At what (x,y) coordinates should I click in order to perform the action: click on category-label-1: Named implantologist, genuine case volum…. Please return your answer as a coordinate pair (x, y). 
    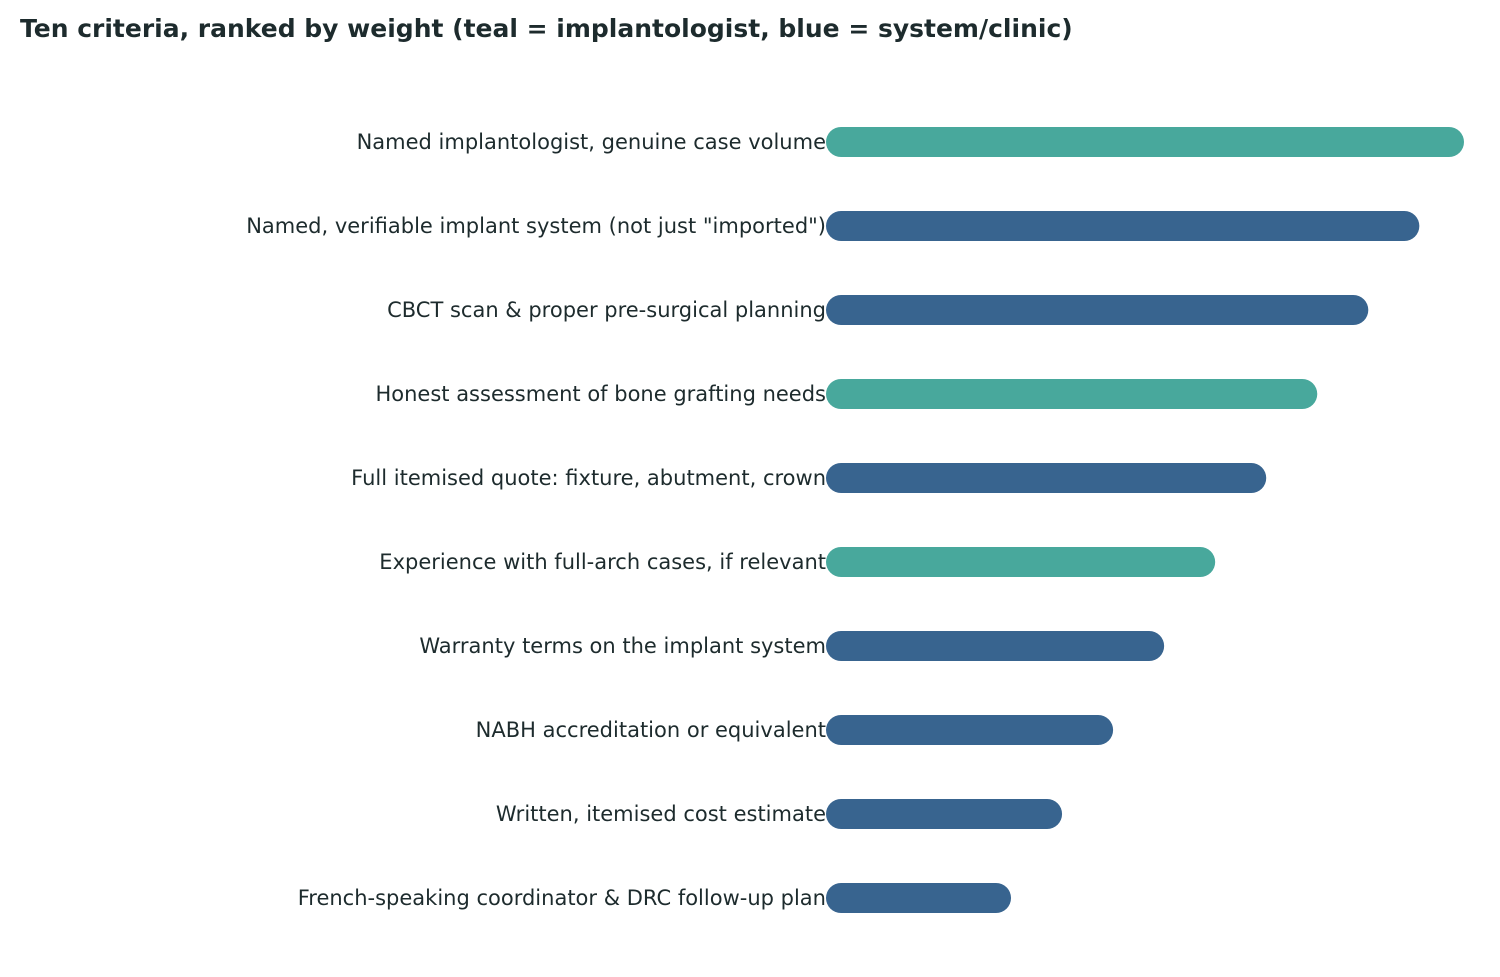
    Looking at the image, I should click on (591, 142).